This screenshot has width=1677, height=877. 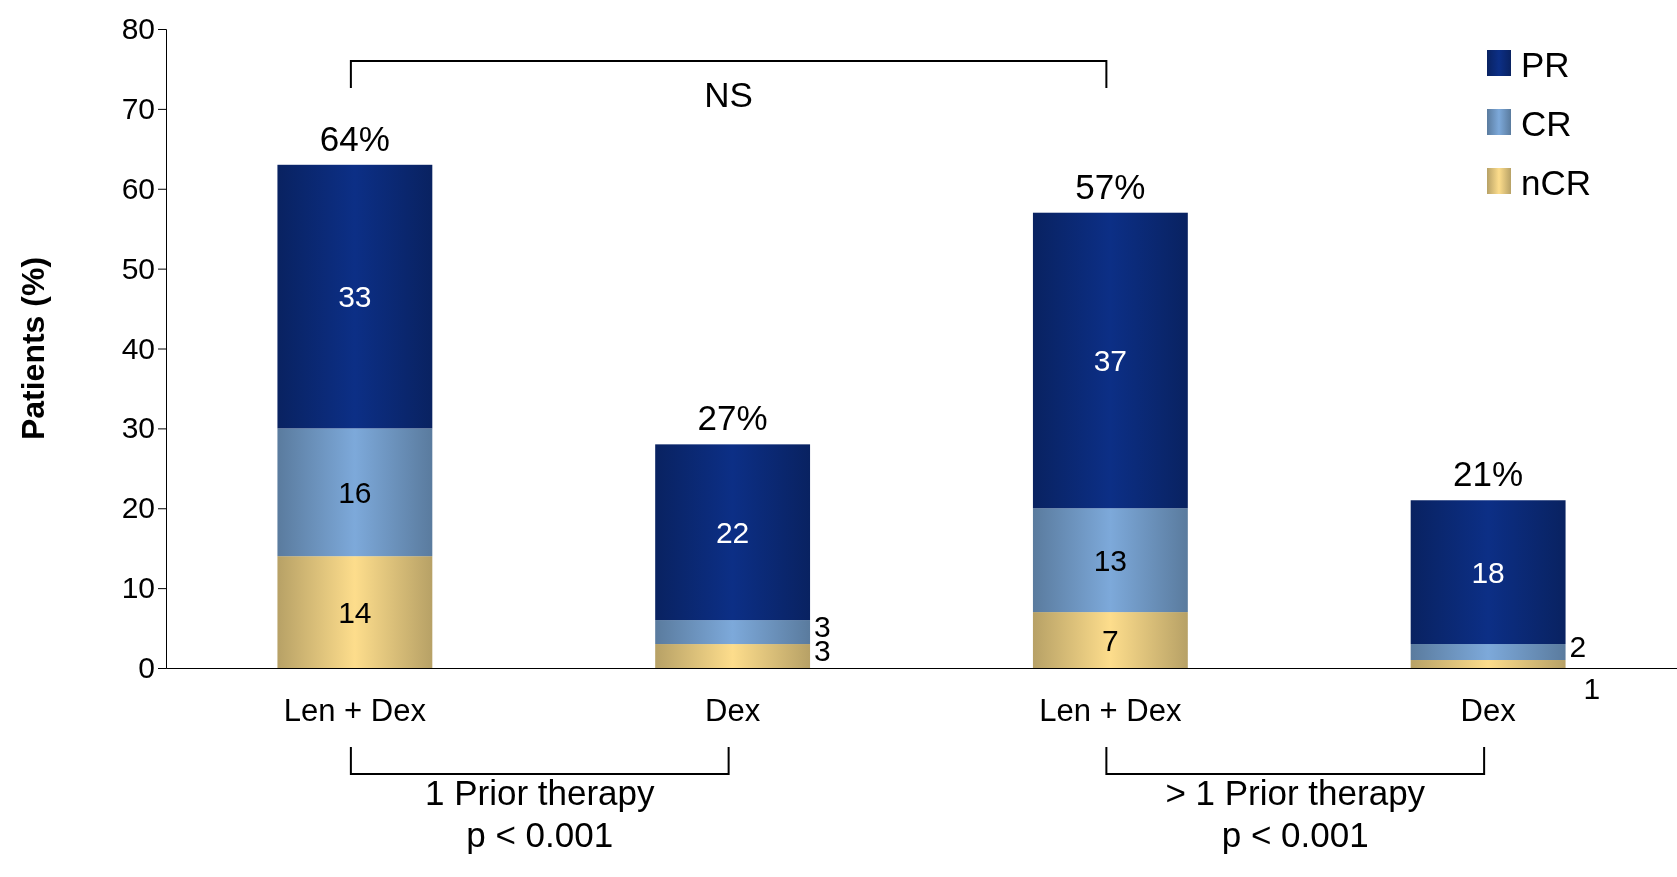 I want to click on y-tick-label: 80, so click(x=138, y=29).